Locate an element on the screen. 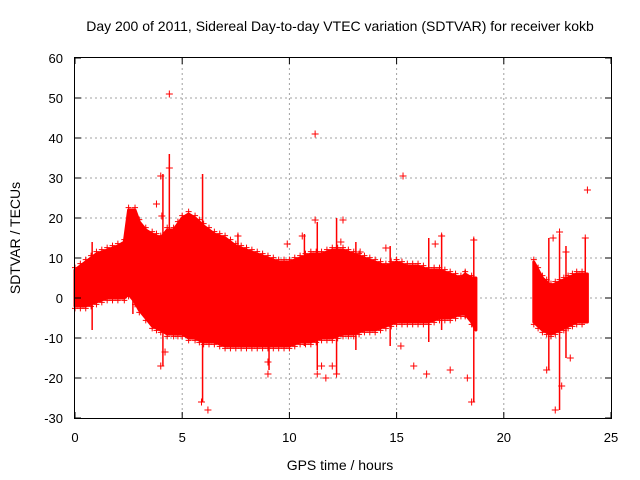 This screenshot has width=640, height=480. x-tick-label: 10 is located at coordinates (289, 437).